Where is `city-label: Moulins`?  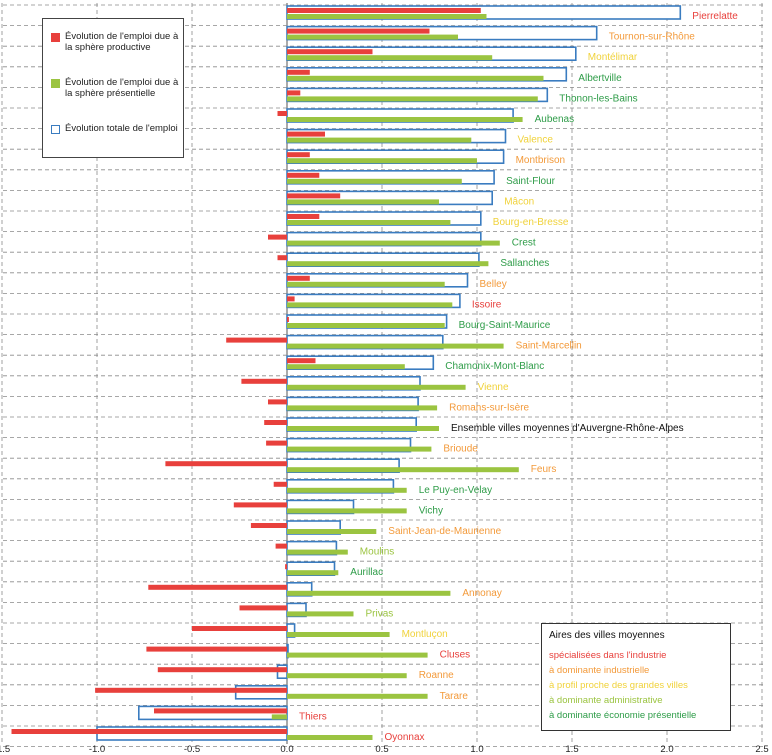
city-label: Moulins is located at coordinates (377, 552).